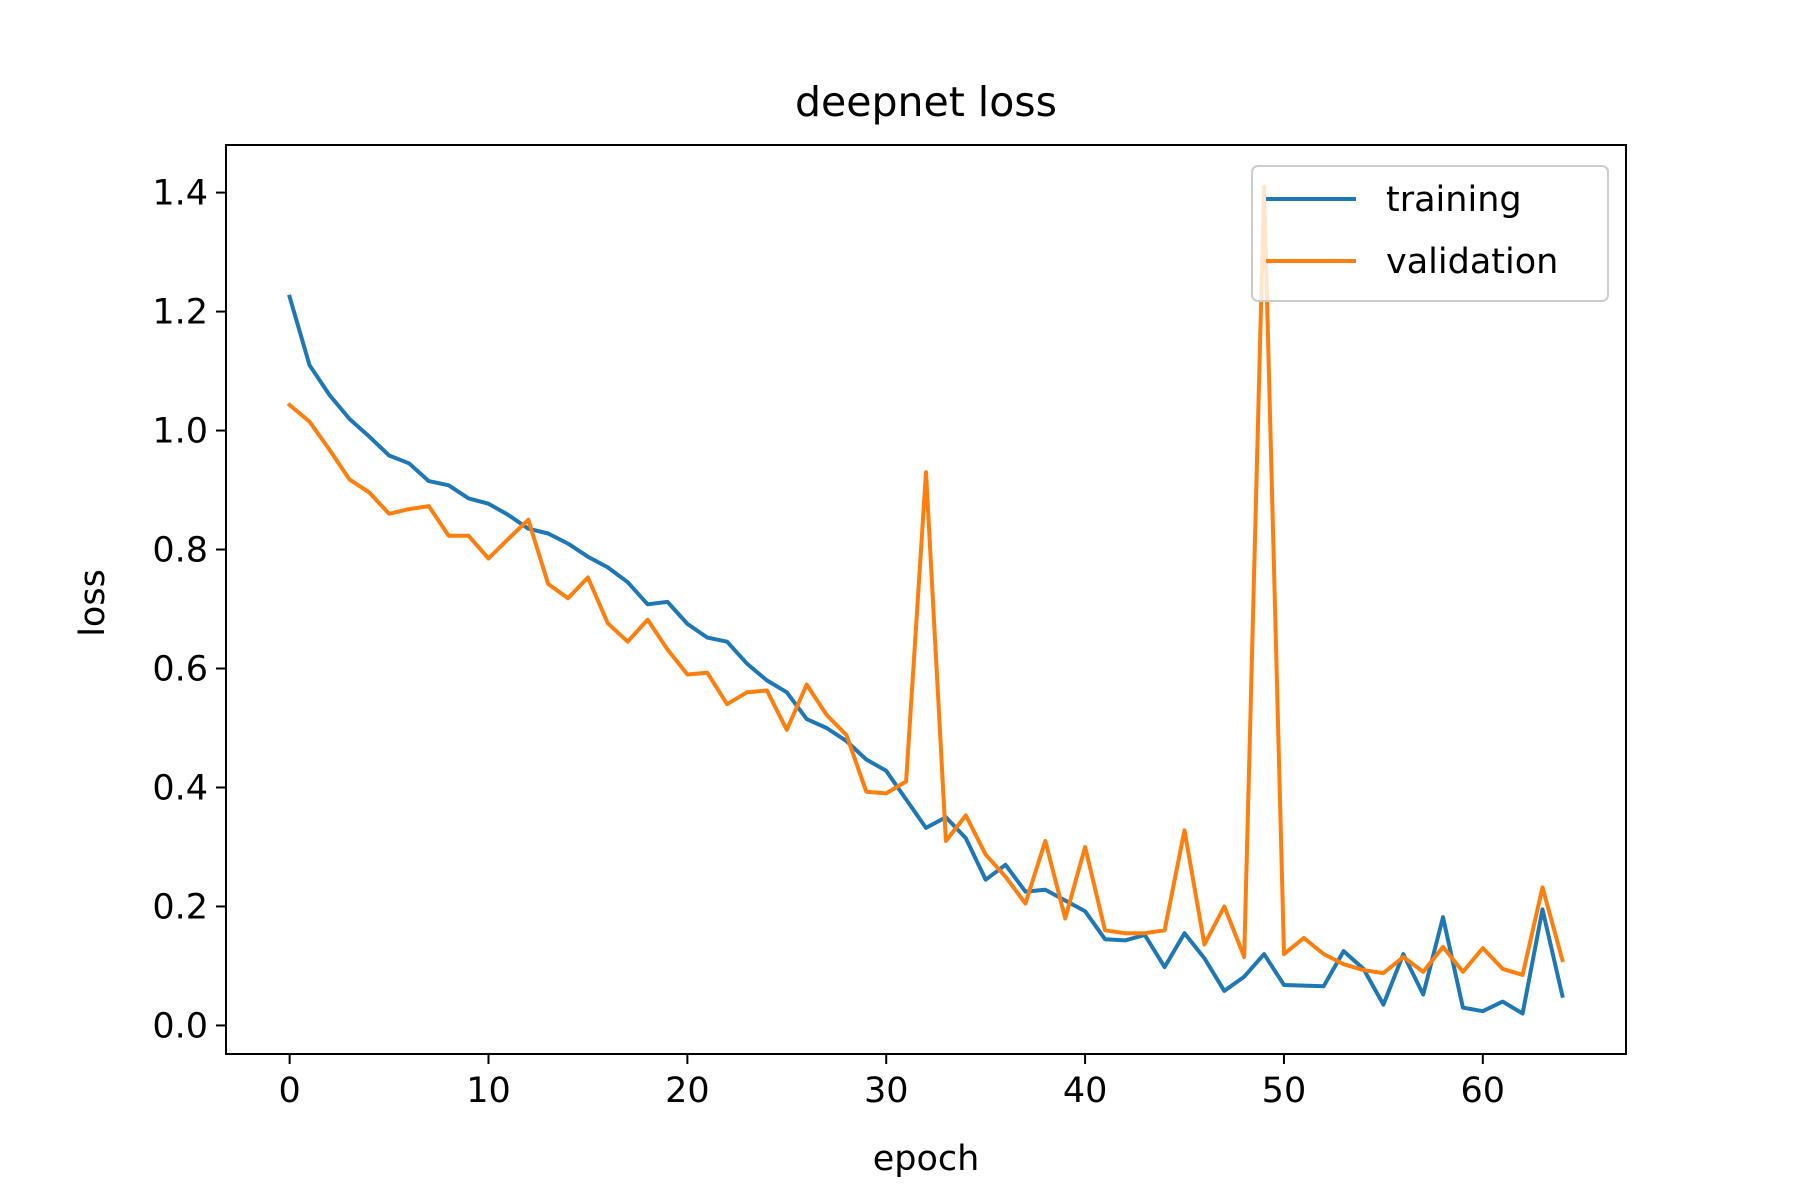  Describe the element at coordinates (180, 551) in the screenshot. I see `y-tick-label: 0.8` at that location.